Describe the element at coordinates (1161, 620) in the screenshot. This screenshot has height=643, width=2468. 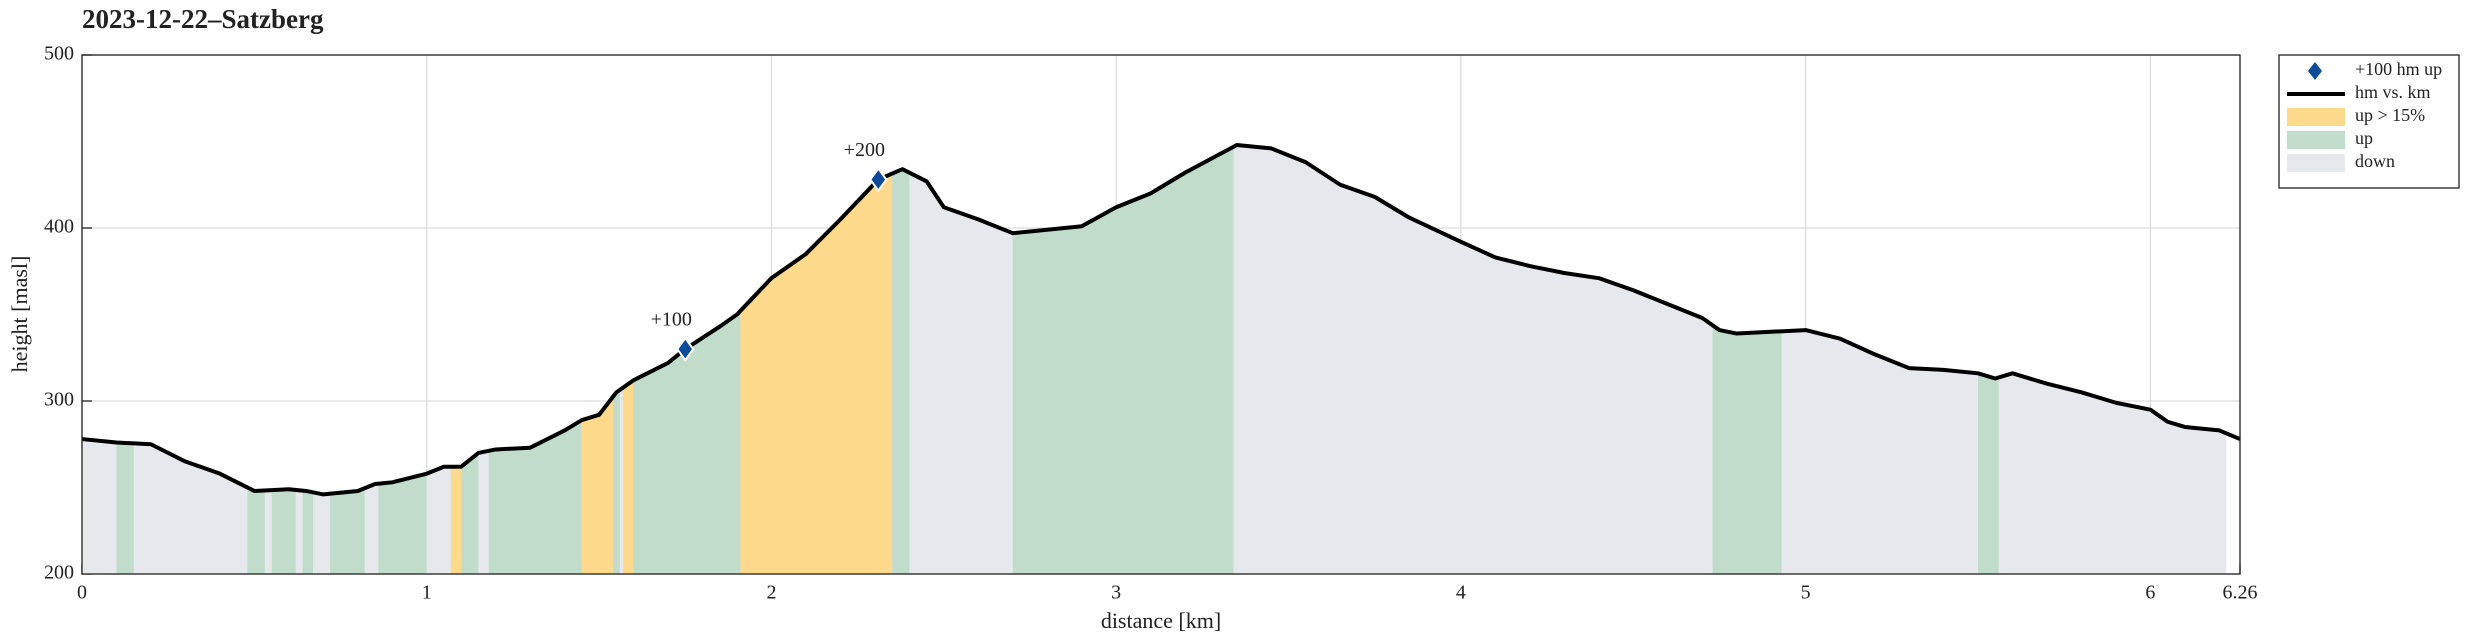
I see `x-axis-label: distance [km]` at that location.